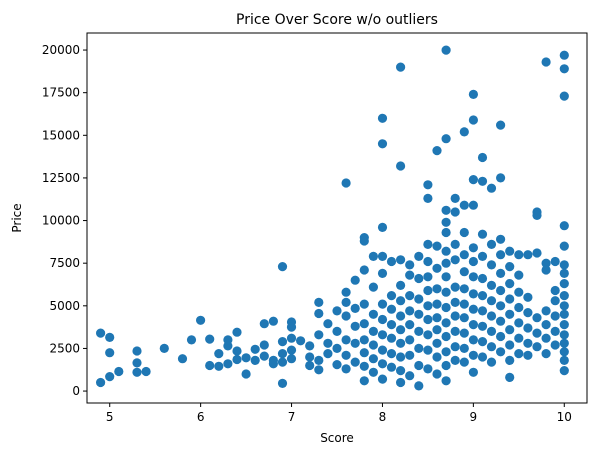  Describe the element at coordinates (61, 50) in the screenshot. I see `y-tick-label: 20000` at that location.